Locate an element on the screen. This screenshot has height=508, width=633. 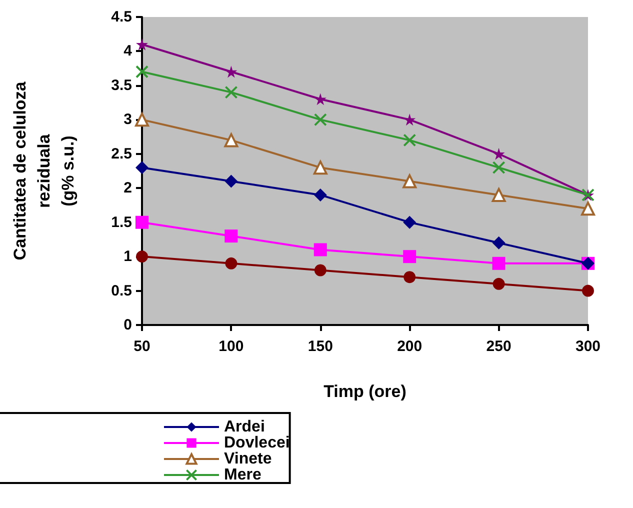
x-tick-label: 50 is located at coordinates (142, 346).